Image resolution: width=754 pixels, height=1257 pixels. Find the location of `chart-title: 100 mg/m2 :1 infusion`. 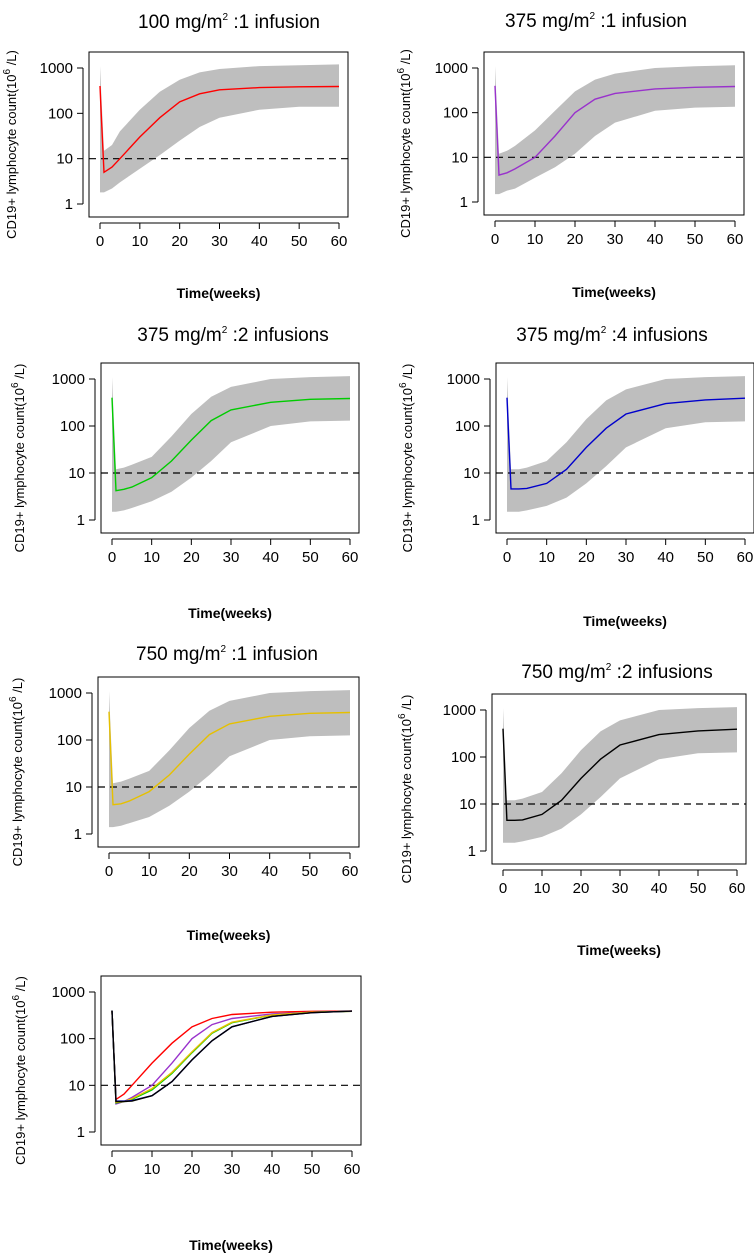

chart-title: 100 mg/m2 :1 infusion is located at coordinates (229, 22).